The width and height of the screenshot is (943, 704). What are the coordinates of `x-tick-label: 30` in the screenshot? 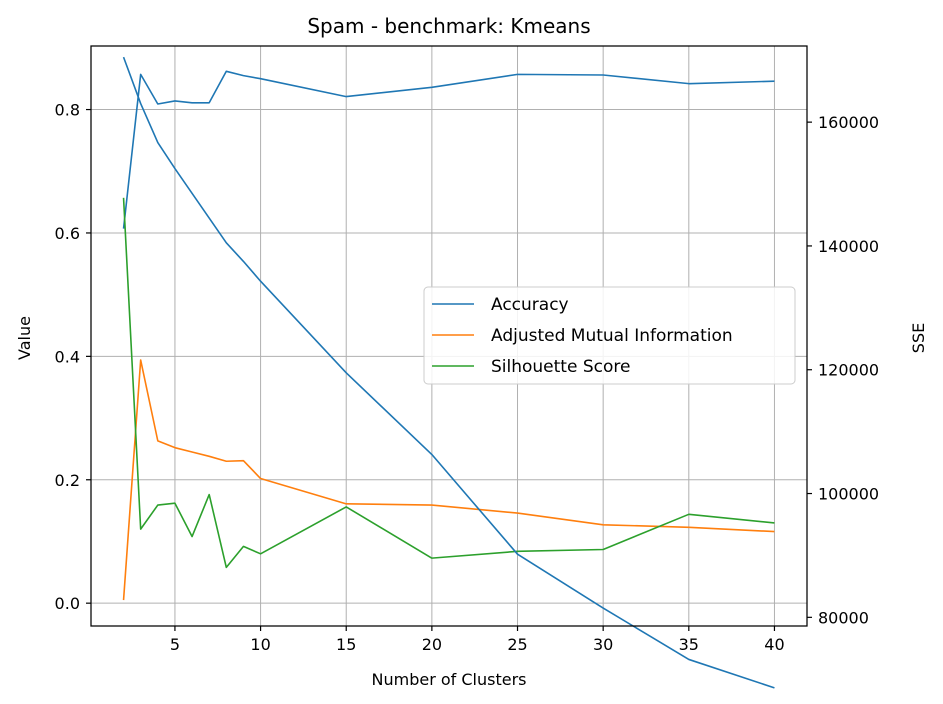 It's located at (603, 644).